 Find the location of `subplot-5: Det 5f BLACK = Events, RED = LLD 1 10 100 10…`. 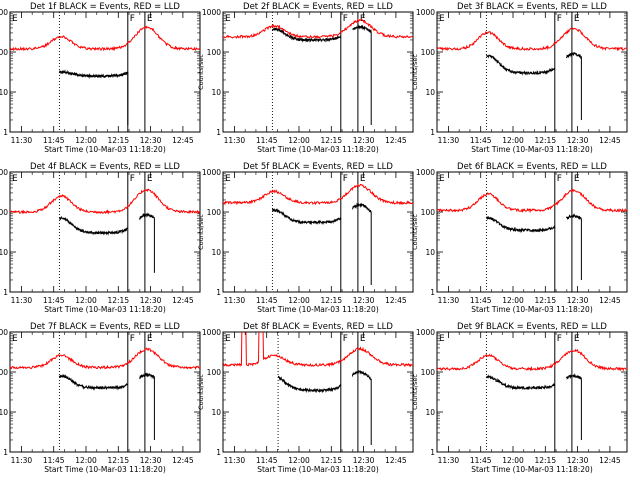

subplot-5: Det 5f BLACK = Events, RED = LLD 1 10 100 10… is located at coordinates (305, 238).